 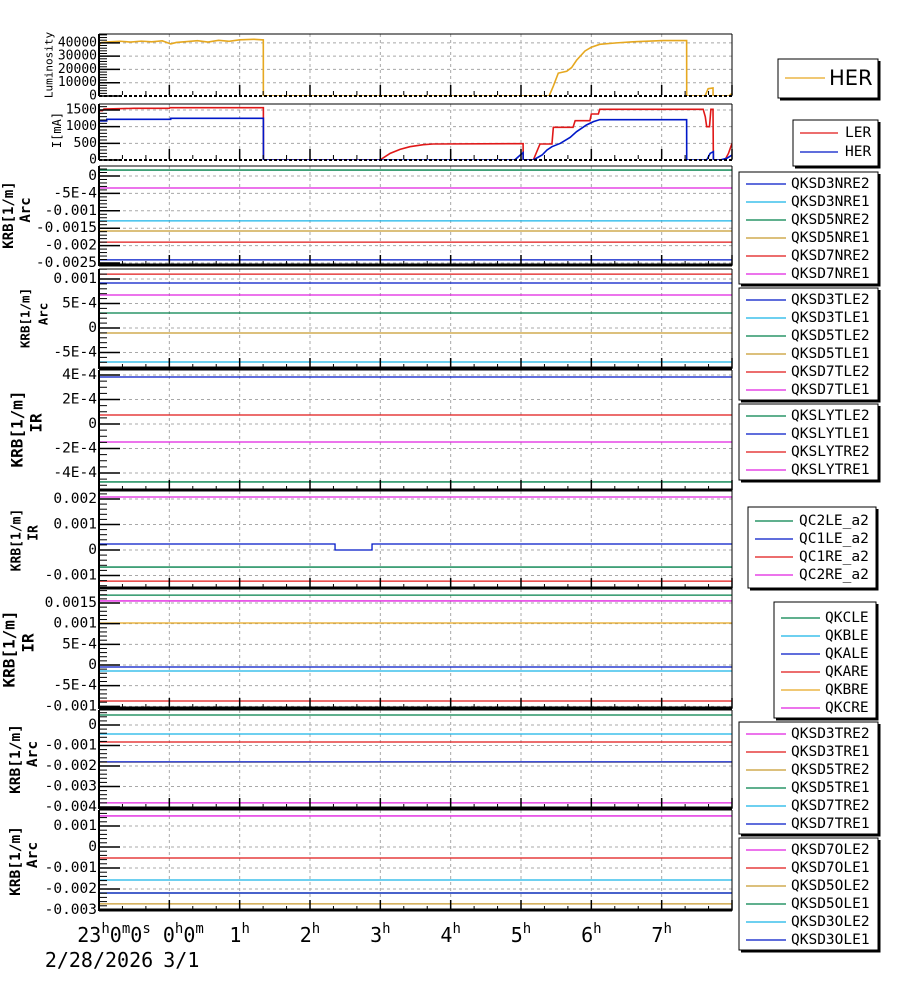 I want to click on legend-item: QKSD7TRE2, so click(x=808, y=806).